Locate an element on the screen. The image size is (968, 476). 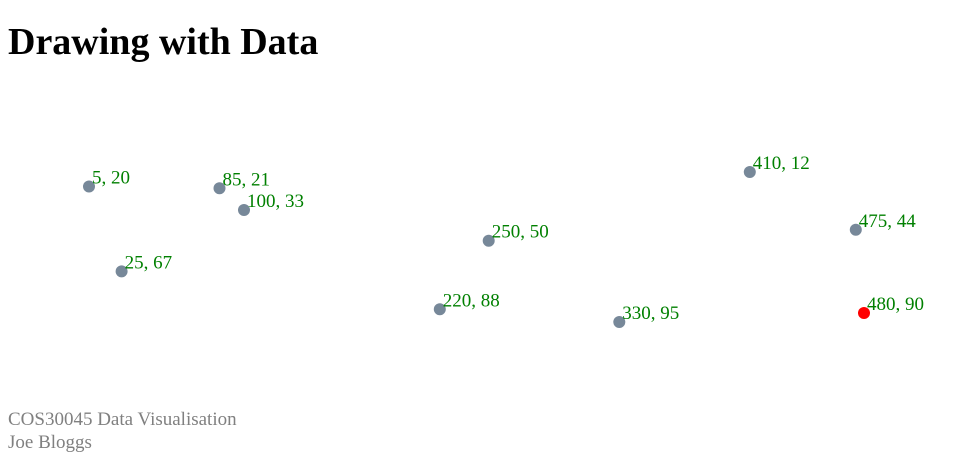
data-label: 5, 20 is located at coordinates (111, 178).